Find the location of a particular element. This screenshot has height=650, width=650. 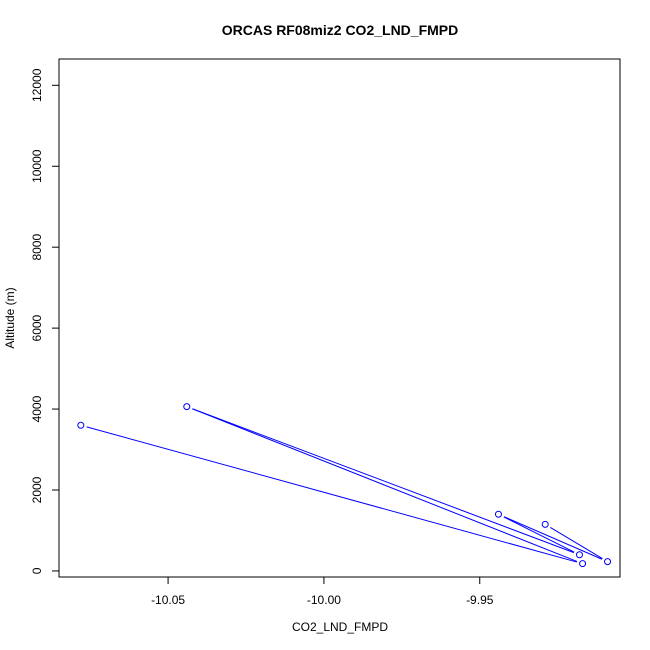

chart-title: ORCAS RF08miz2 CO2_LND_FMPD is located at coordinates (340, 30).